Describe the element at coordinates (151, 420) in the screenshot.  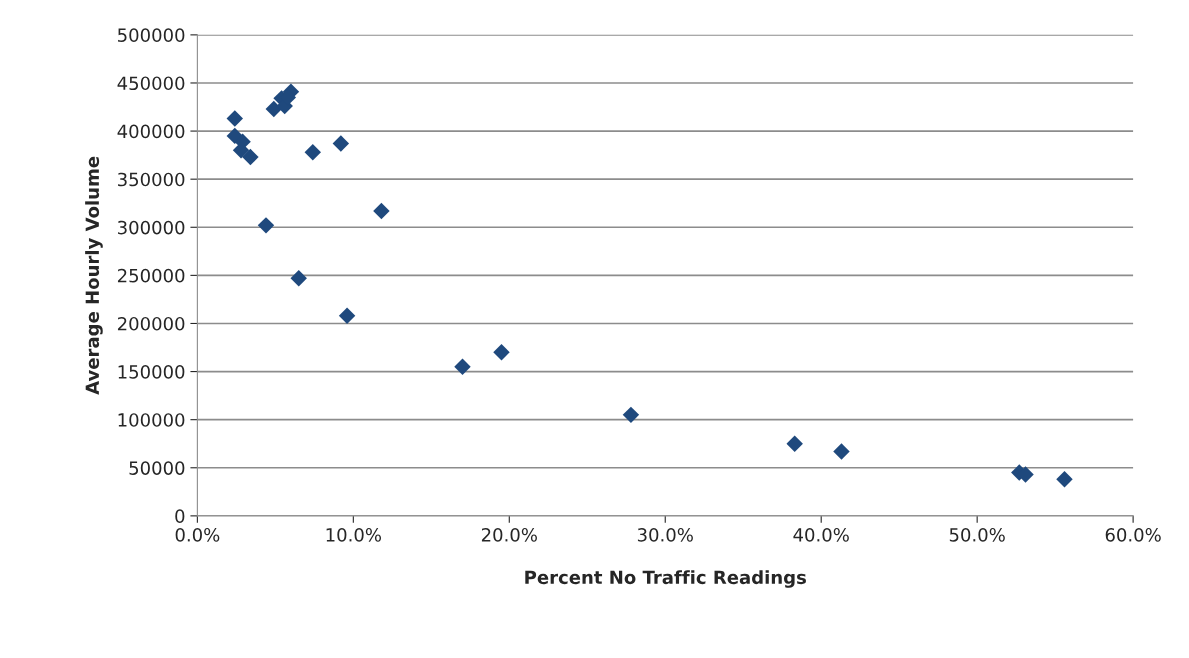
I see `y-tick-label: 100000` at that location.